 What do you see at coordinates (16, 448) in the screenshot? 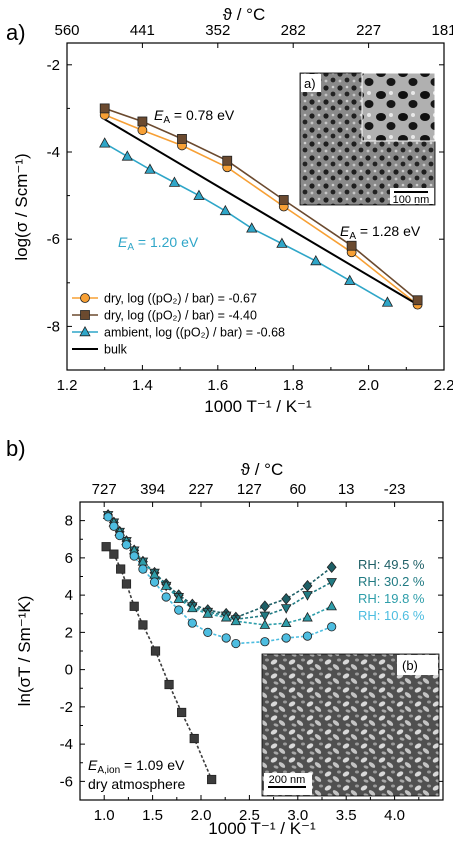
I see `panel-b-label: b)` at bounding box center [16, 448].